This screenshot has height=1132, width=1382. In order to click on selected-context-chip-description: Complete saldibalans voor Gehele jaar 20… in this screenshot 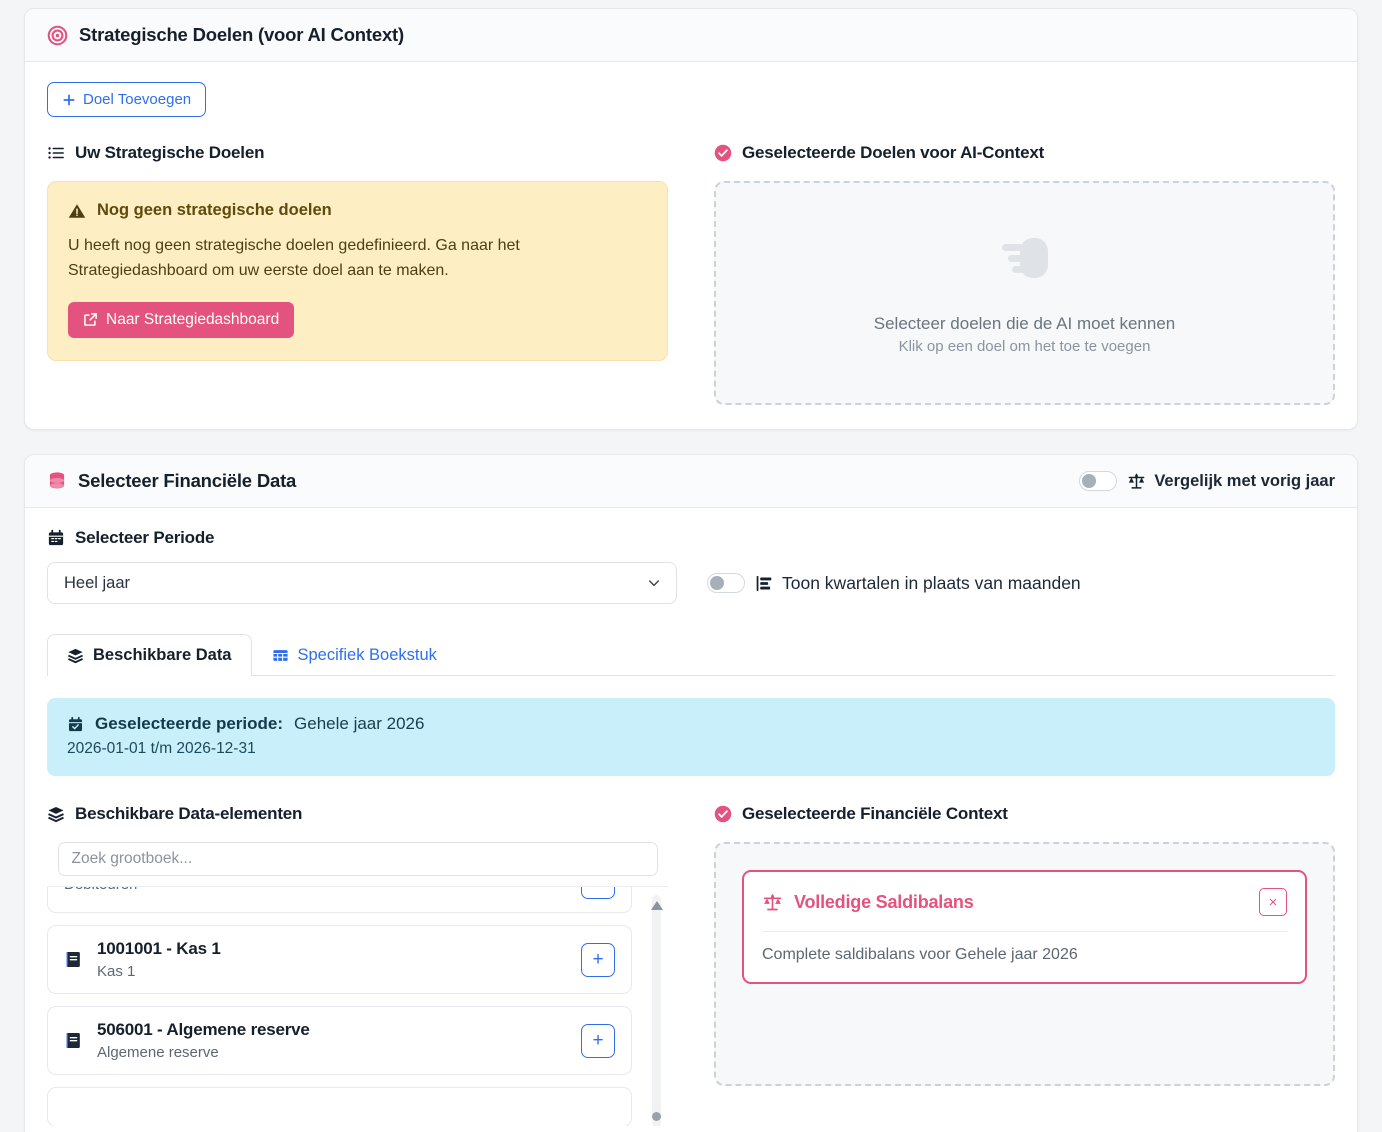, I will do `click(920, 954)`.